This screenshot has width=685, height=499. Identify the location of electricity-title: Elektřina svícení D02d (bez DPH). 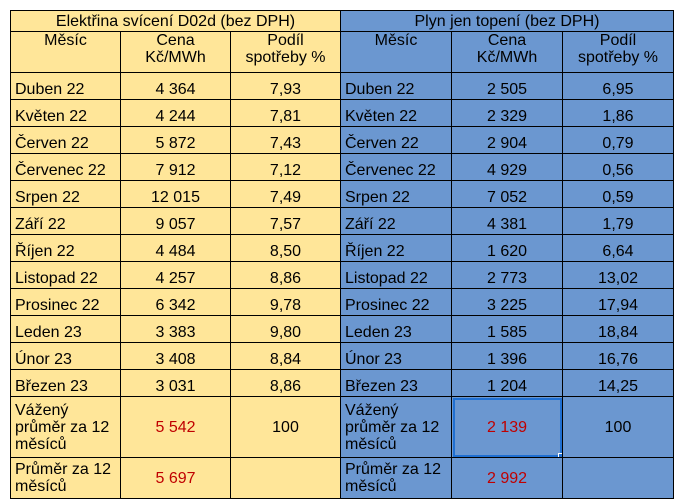
(175, 21).